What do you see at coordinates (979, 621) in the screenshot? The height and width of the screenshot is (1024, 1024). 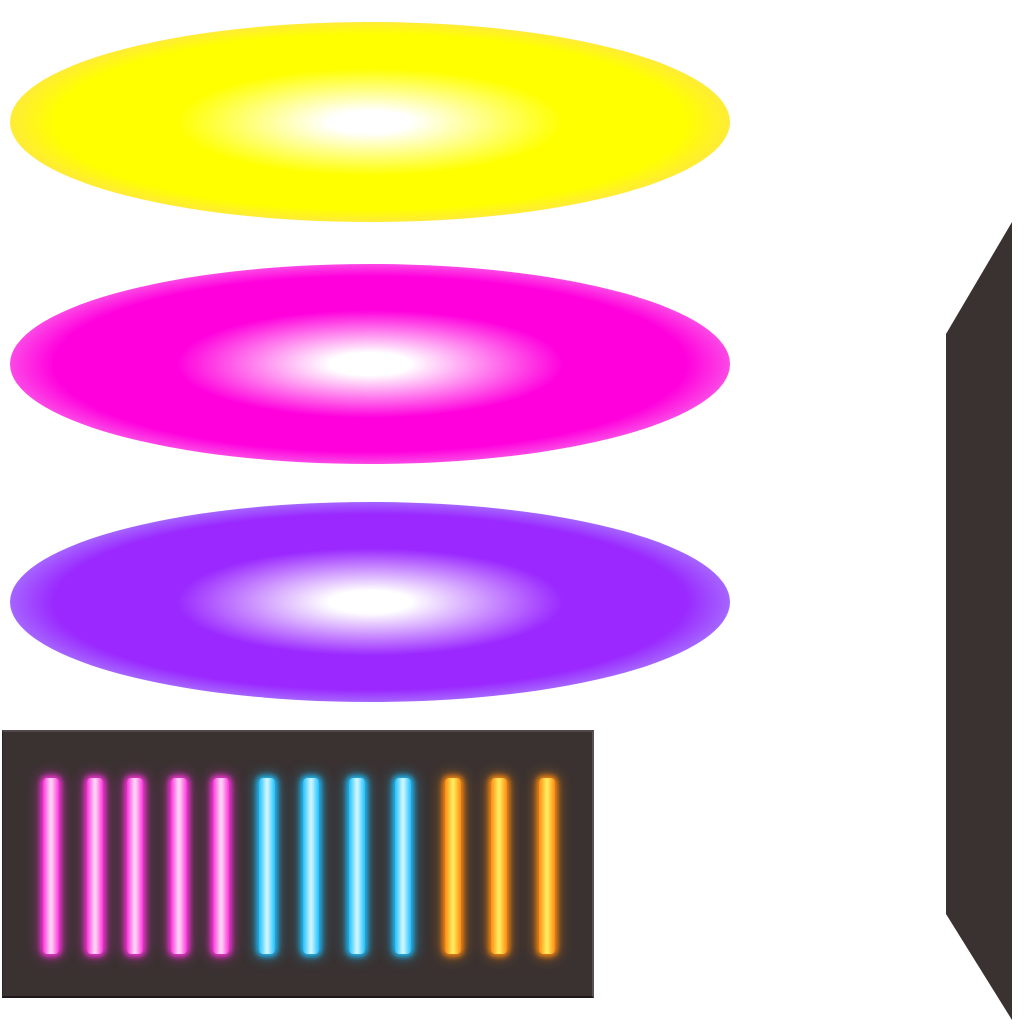 I see `dark-side-panel` at bounding box center [979, 621].